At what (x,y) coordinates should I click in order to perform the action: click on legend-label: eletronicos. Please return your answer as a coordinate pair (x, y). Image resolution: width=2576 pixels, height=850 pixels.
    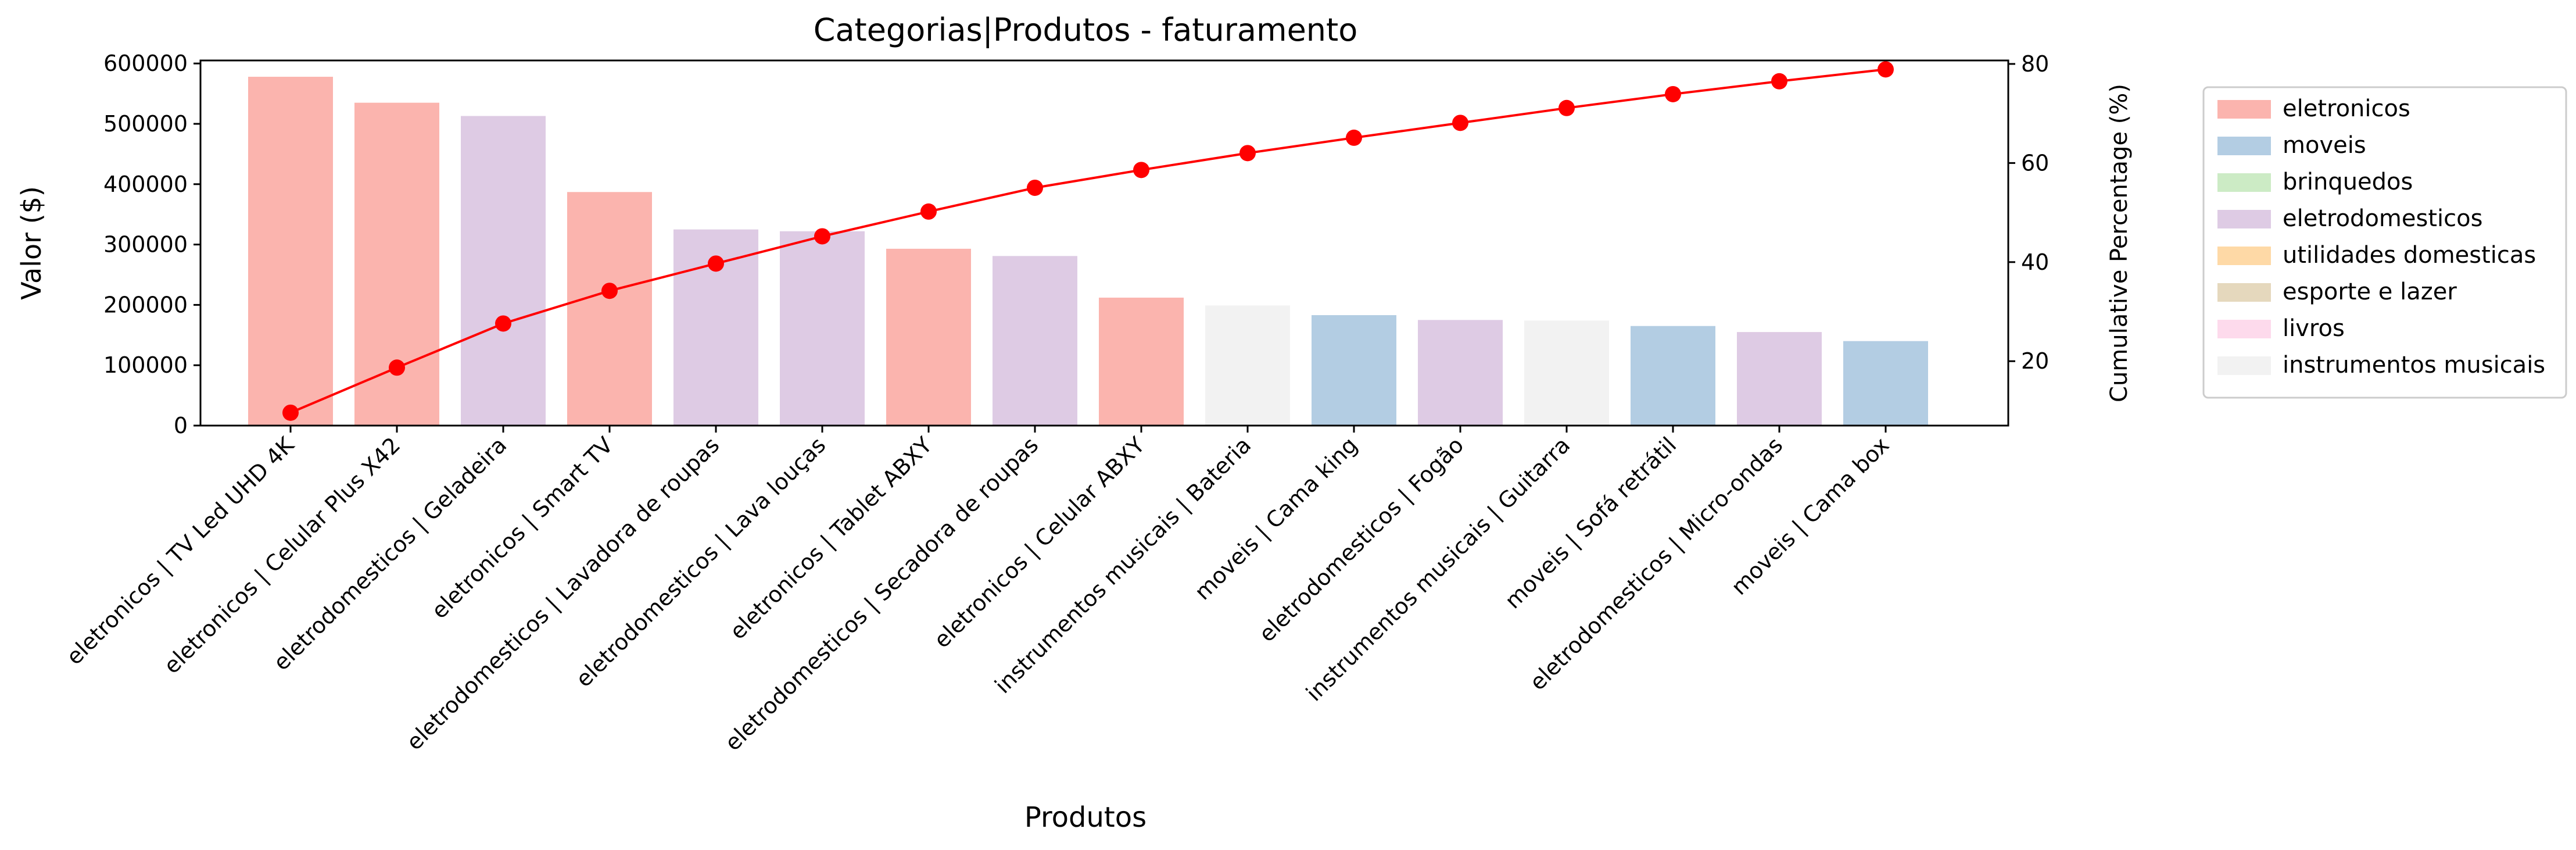
    Looking at the image, I should click on (2346, 109).